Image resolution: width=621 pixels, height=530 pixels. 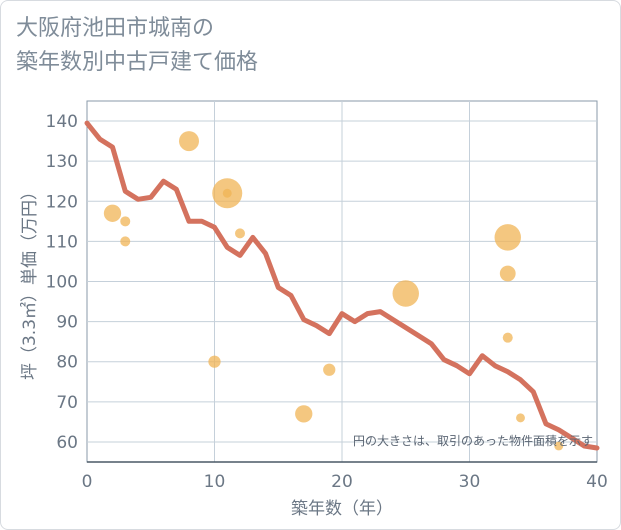 I want to click on y-tick-label-90: 90, so click(x=67, y=323).